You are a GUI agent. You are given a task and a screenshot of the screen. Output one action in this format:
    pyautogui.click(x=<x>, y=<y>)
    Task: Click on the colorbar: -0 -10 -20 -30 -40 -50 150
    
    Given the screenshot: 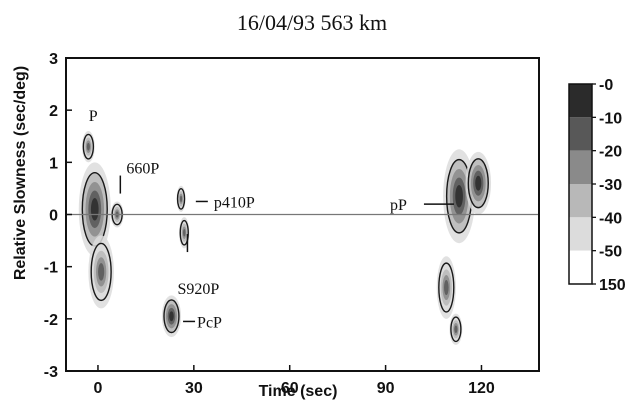 What is the action you would take?
    pyautogui.click(x=597, y=185)
    